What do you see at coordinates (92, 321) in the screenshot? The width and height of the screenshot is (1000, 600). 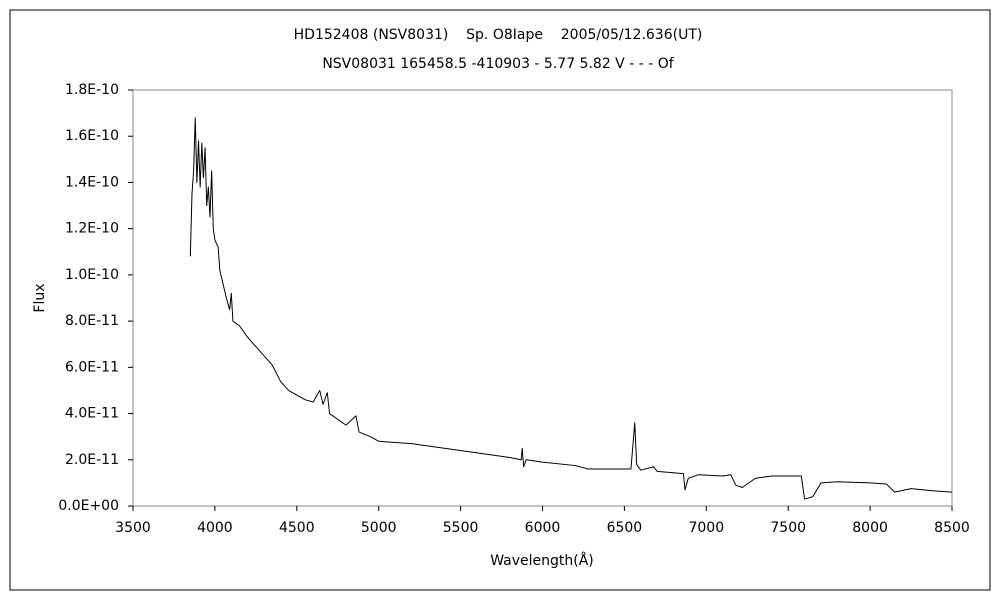 I see `y-tick-label: 8.0E-11` at bounding box center [92, 321].